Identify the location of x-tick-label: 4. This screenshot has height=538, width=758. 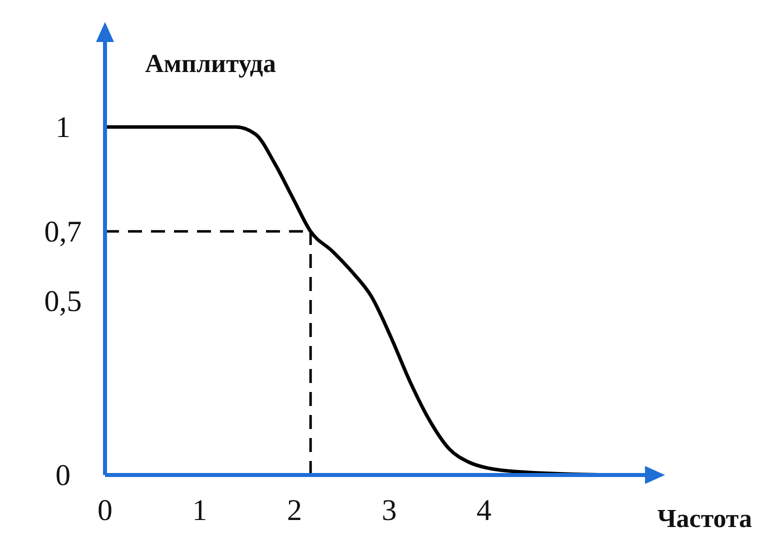
(484, 510).